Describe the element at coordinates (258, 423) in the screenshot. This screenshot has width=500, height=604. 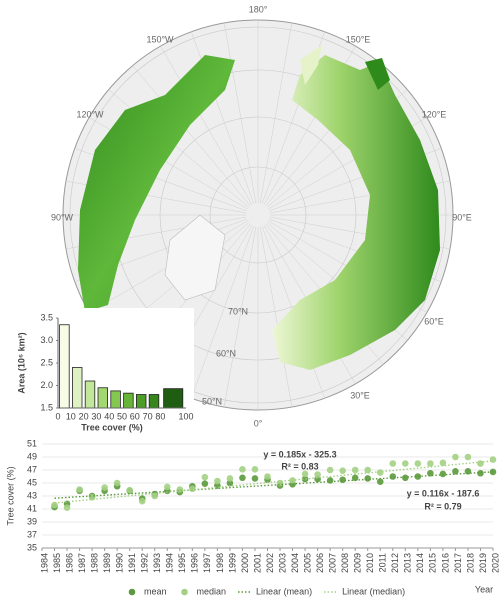
I see `map-label: 0°` at that location.